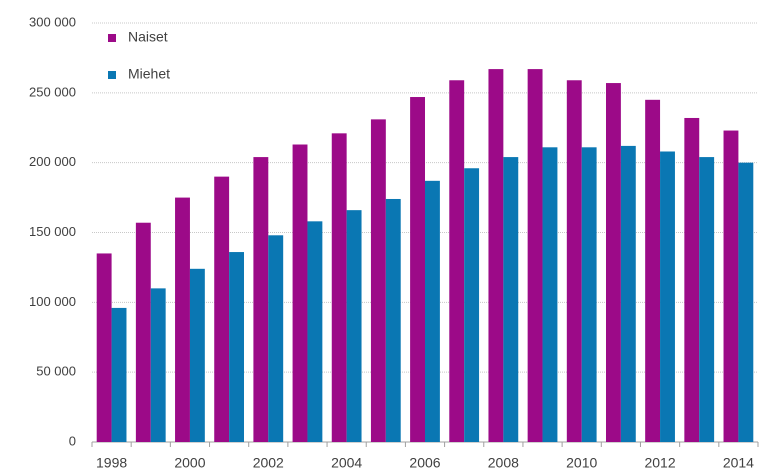 The height and width of the screenshot is (475, 765). Describe the element at coordinates (149, 74) in the screenshot. I see `legend-label: Miehet` at that location.